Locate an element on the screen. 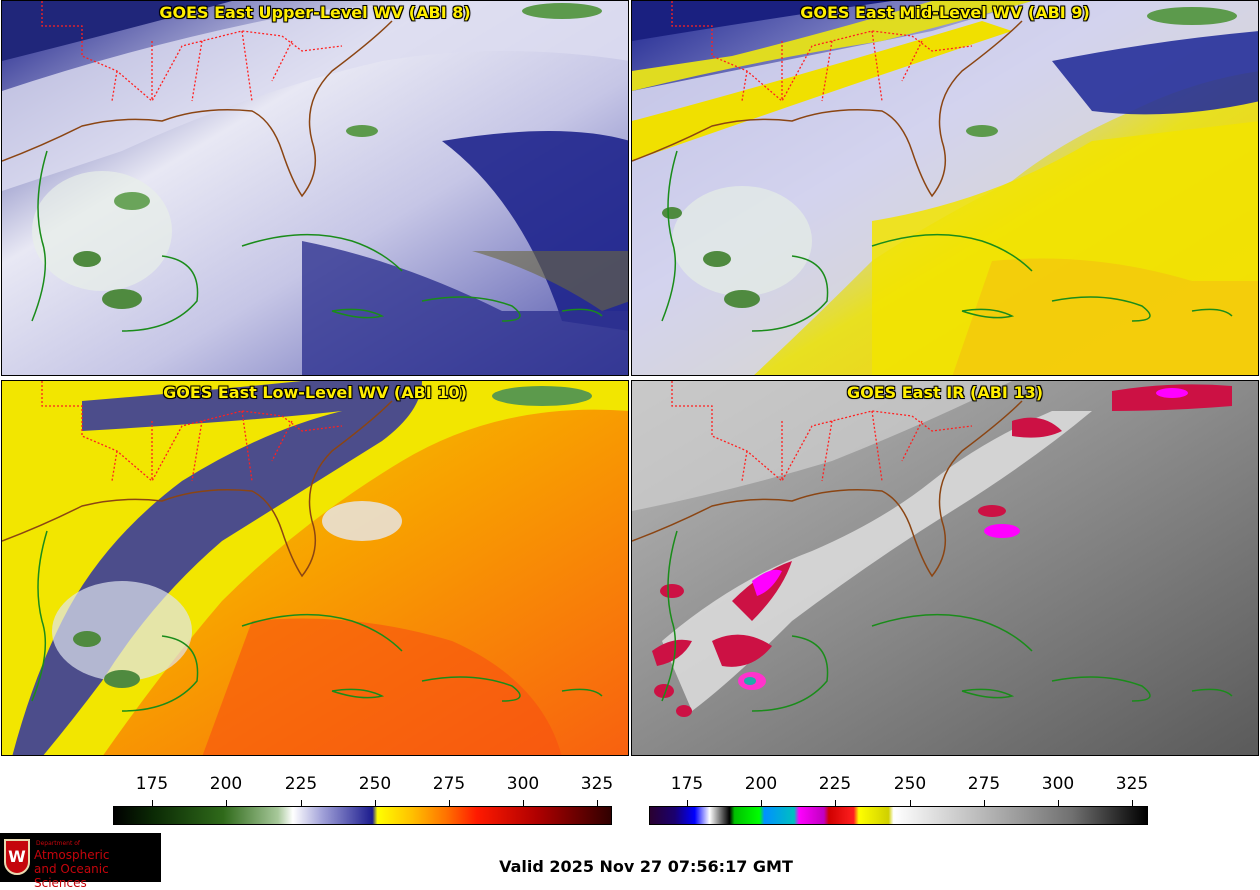 This screenshot has height=890, width=1260. colorbar-wv: 175 200 225 250 275 300 325 is located at coordinates (363, 797).